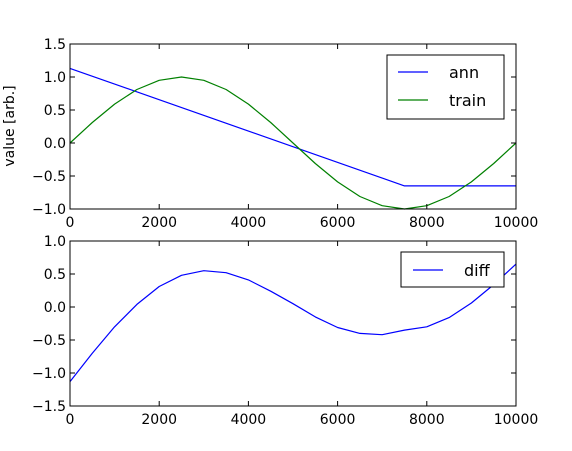  I want to click on legend-label-ann: ann, so click(464, 72).